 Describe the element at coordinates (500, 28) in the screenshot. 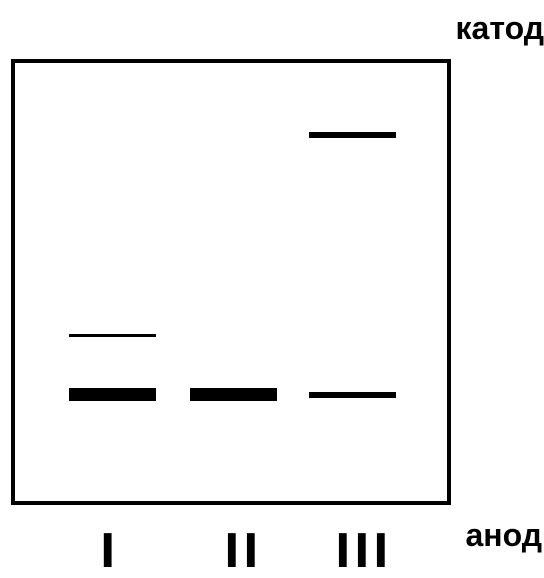

I see `cathode-label: катод` at that location.